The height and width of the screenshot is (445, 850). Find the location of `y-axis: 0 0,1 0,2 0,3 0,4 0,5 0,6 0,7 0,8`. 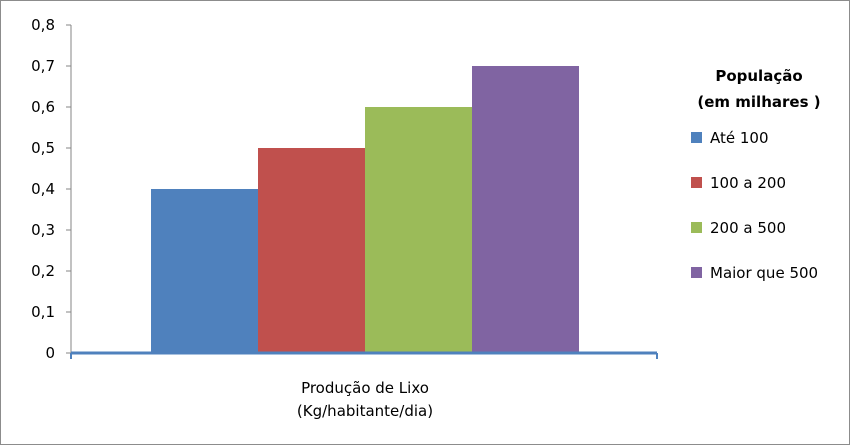

y-axis: 0 0,1 0,2 0,3 0,4 0,5 0,6 0,7 0,8 is located at coordinates (51, 189).